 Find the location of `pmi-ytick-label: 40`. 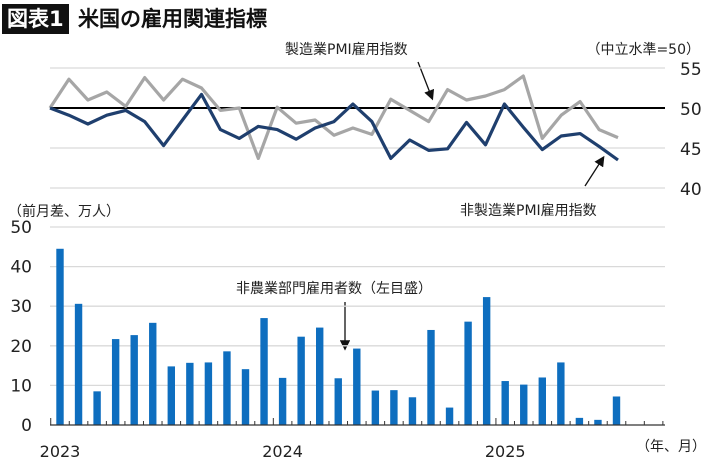

pmi-ytick-label: 40 is located at coordinates (691, 190).